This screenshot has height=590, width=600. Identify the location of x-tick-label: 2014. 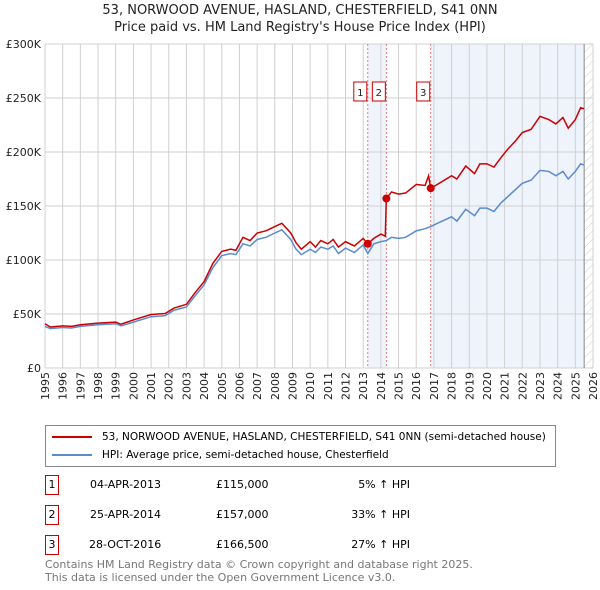
(381, 386).